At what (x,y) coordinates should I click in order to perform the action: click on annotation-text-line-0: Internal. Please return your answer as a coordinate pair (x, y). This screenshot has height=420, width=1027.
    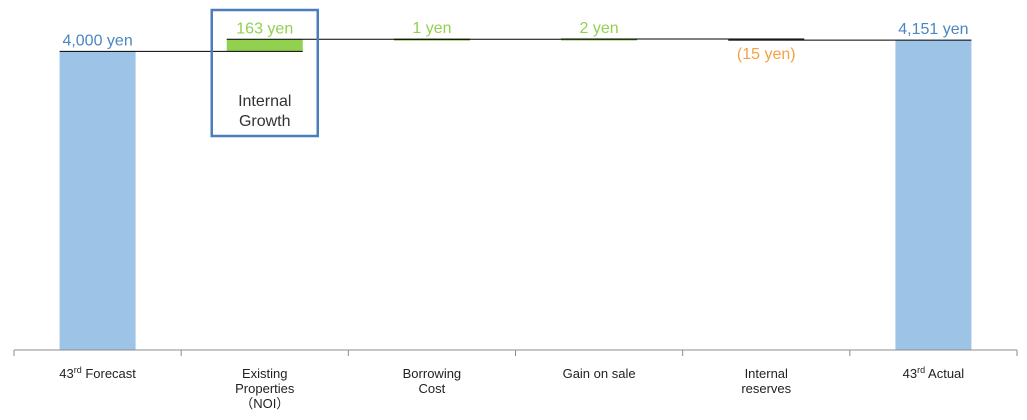
    Looking at the image, I should click on (264, 101).